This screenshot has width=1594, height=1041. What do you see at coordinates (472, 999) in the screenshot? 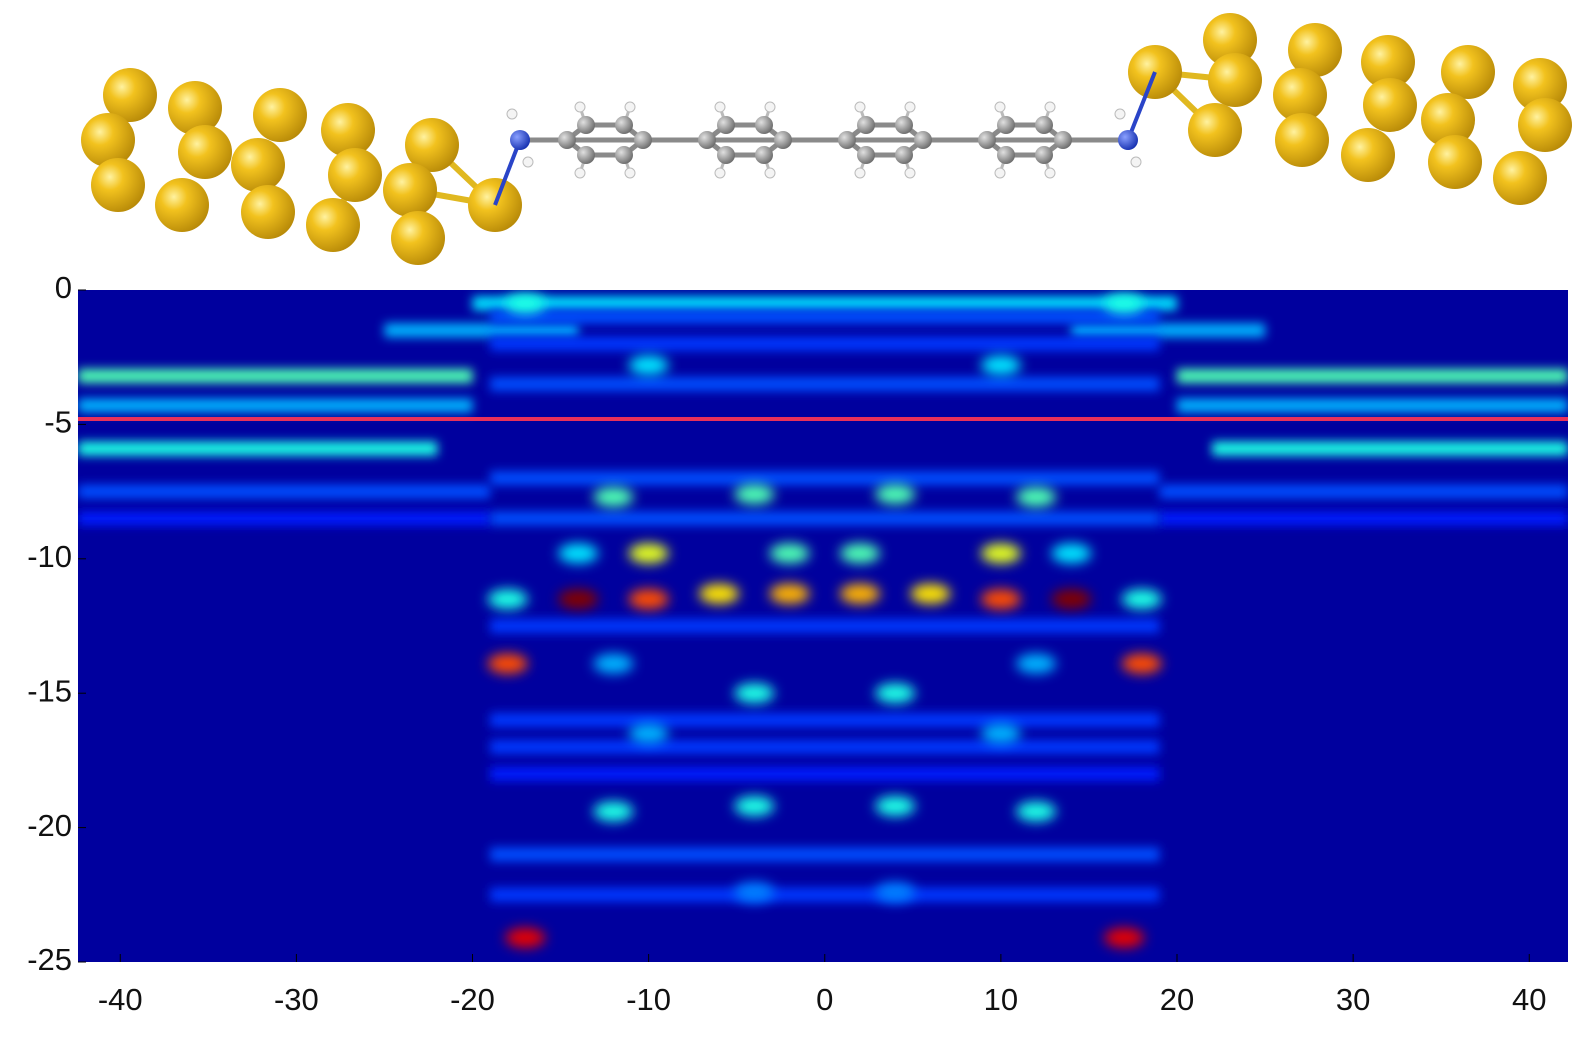
I see `x-tick-label: -20` at bounding box center [472, 999].